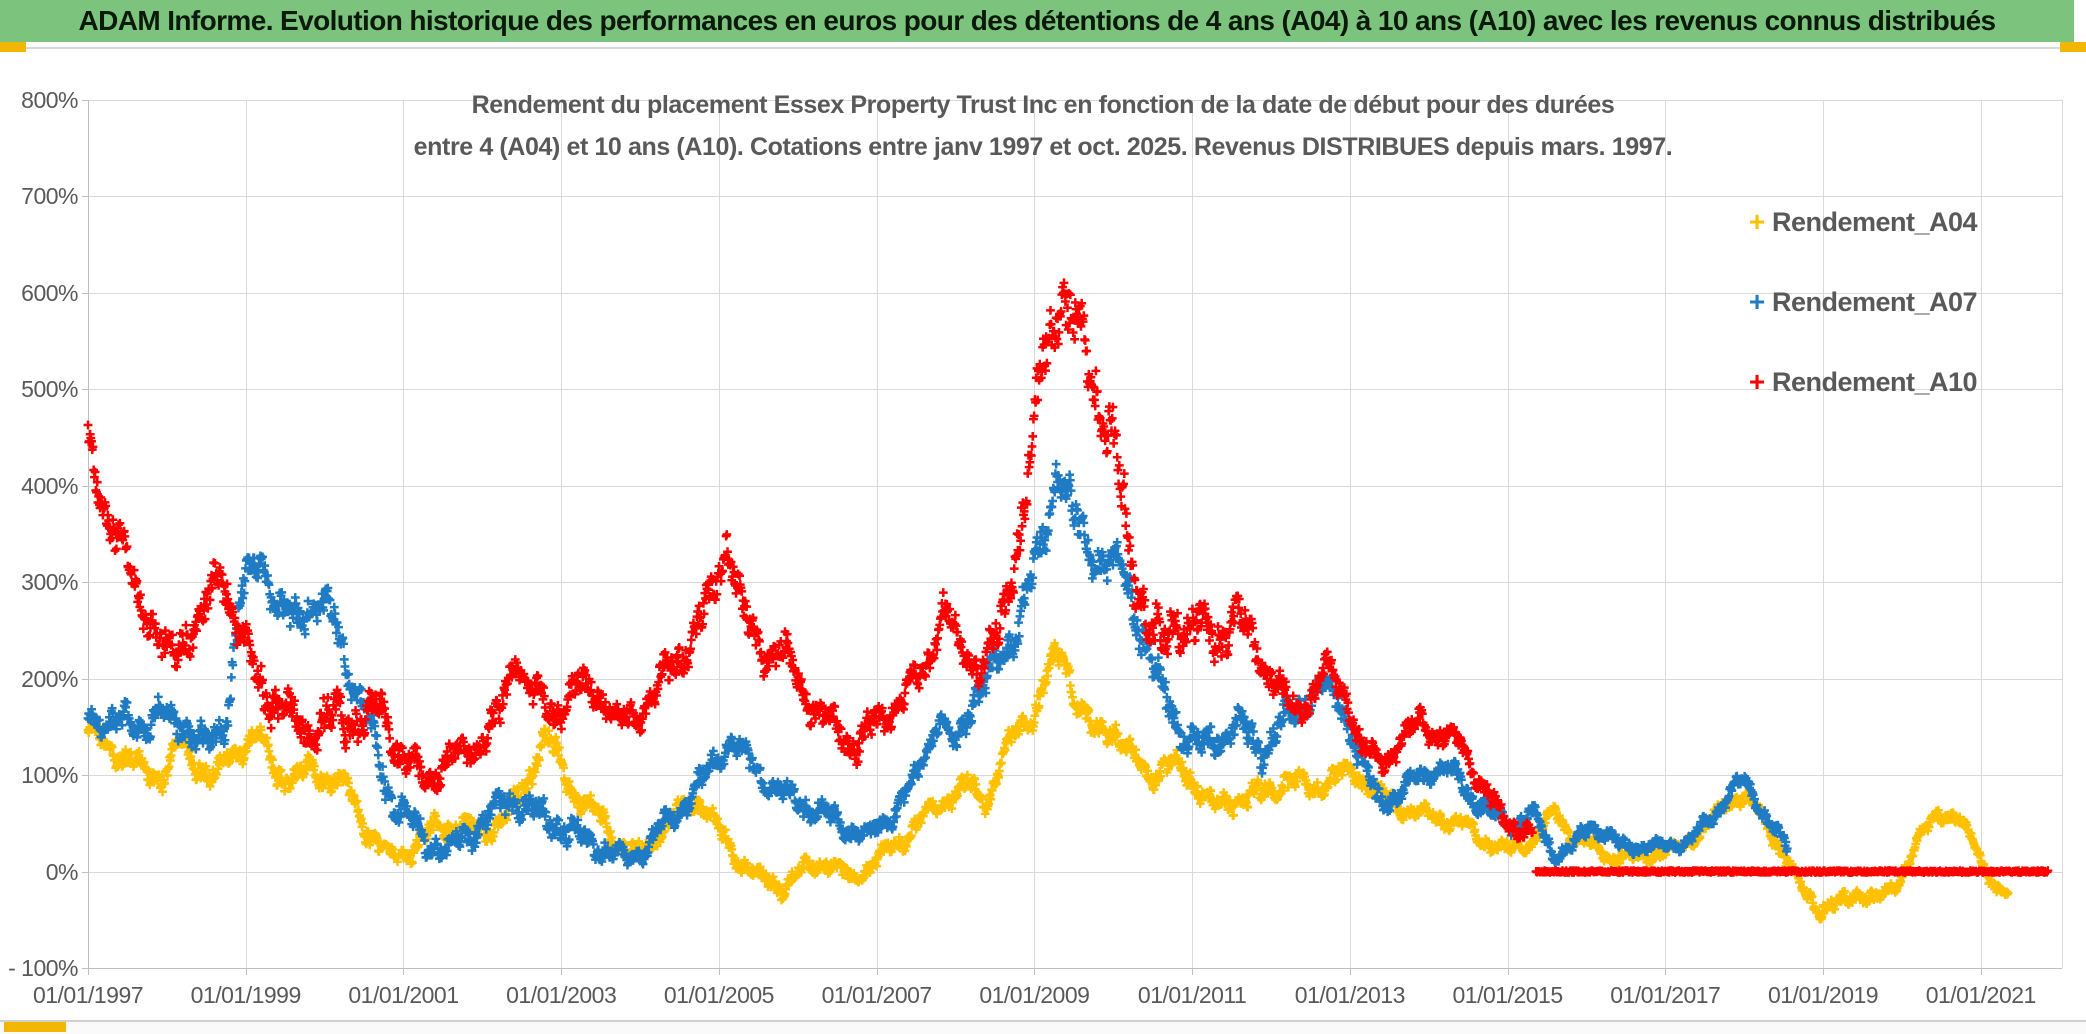 Image resolution: width=2086 pixels, height=1034 pixels. I want to click on legend-item-label: Rendement_A04, so click(1875, 221).